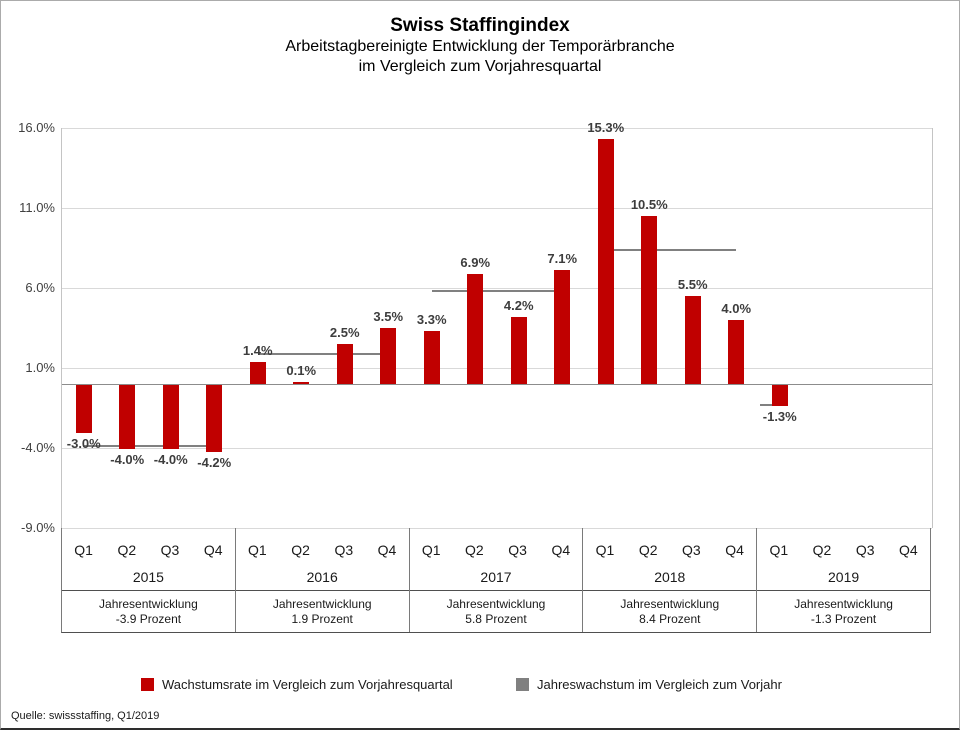 The height and width of the screenshot is (730, 960). I want to click on annual-summary-value-2017: 5.8 Prozent, so click(496, 618).